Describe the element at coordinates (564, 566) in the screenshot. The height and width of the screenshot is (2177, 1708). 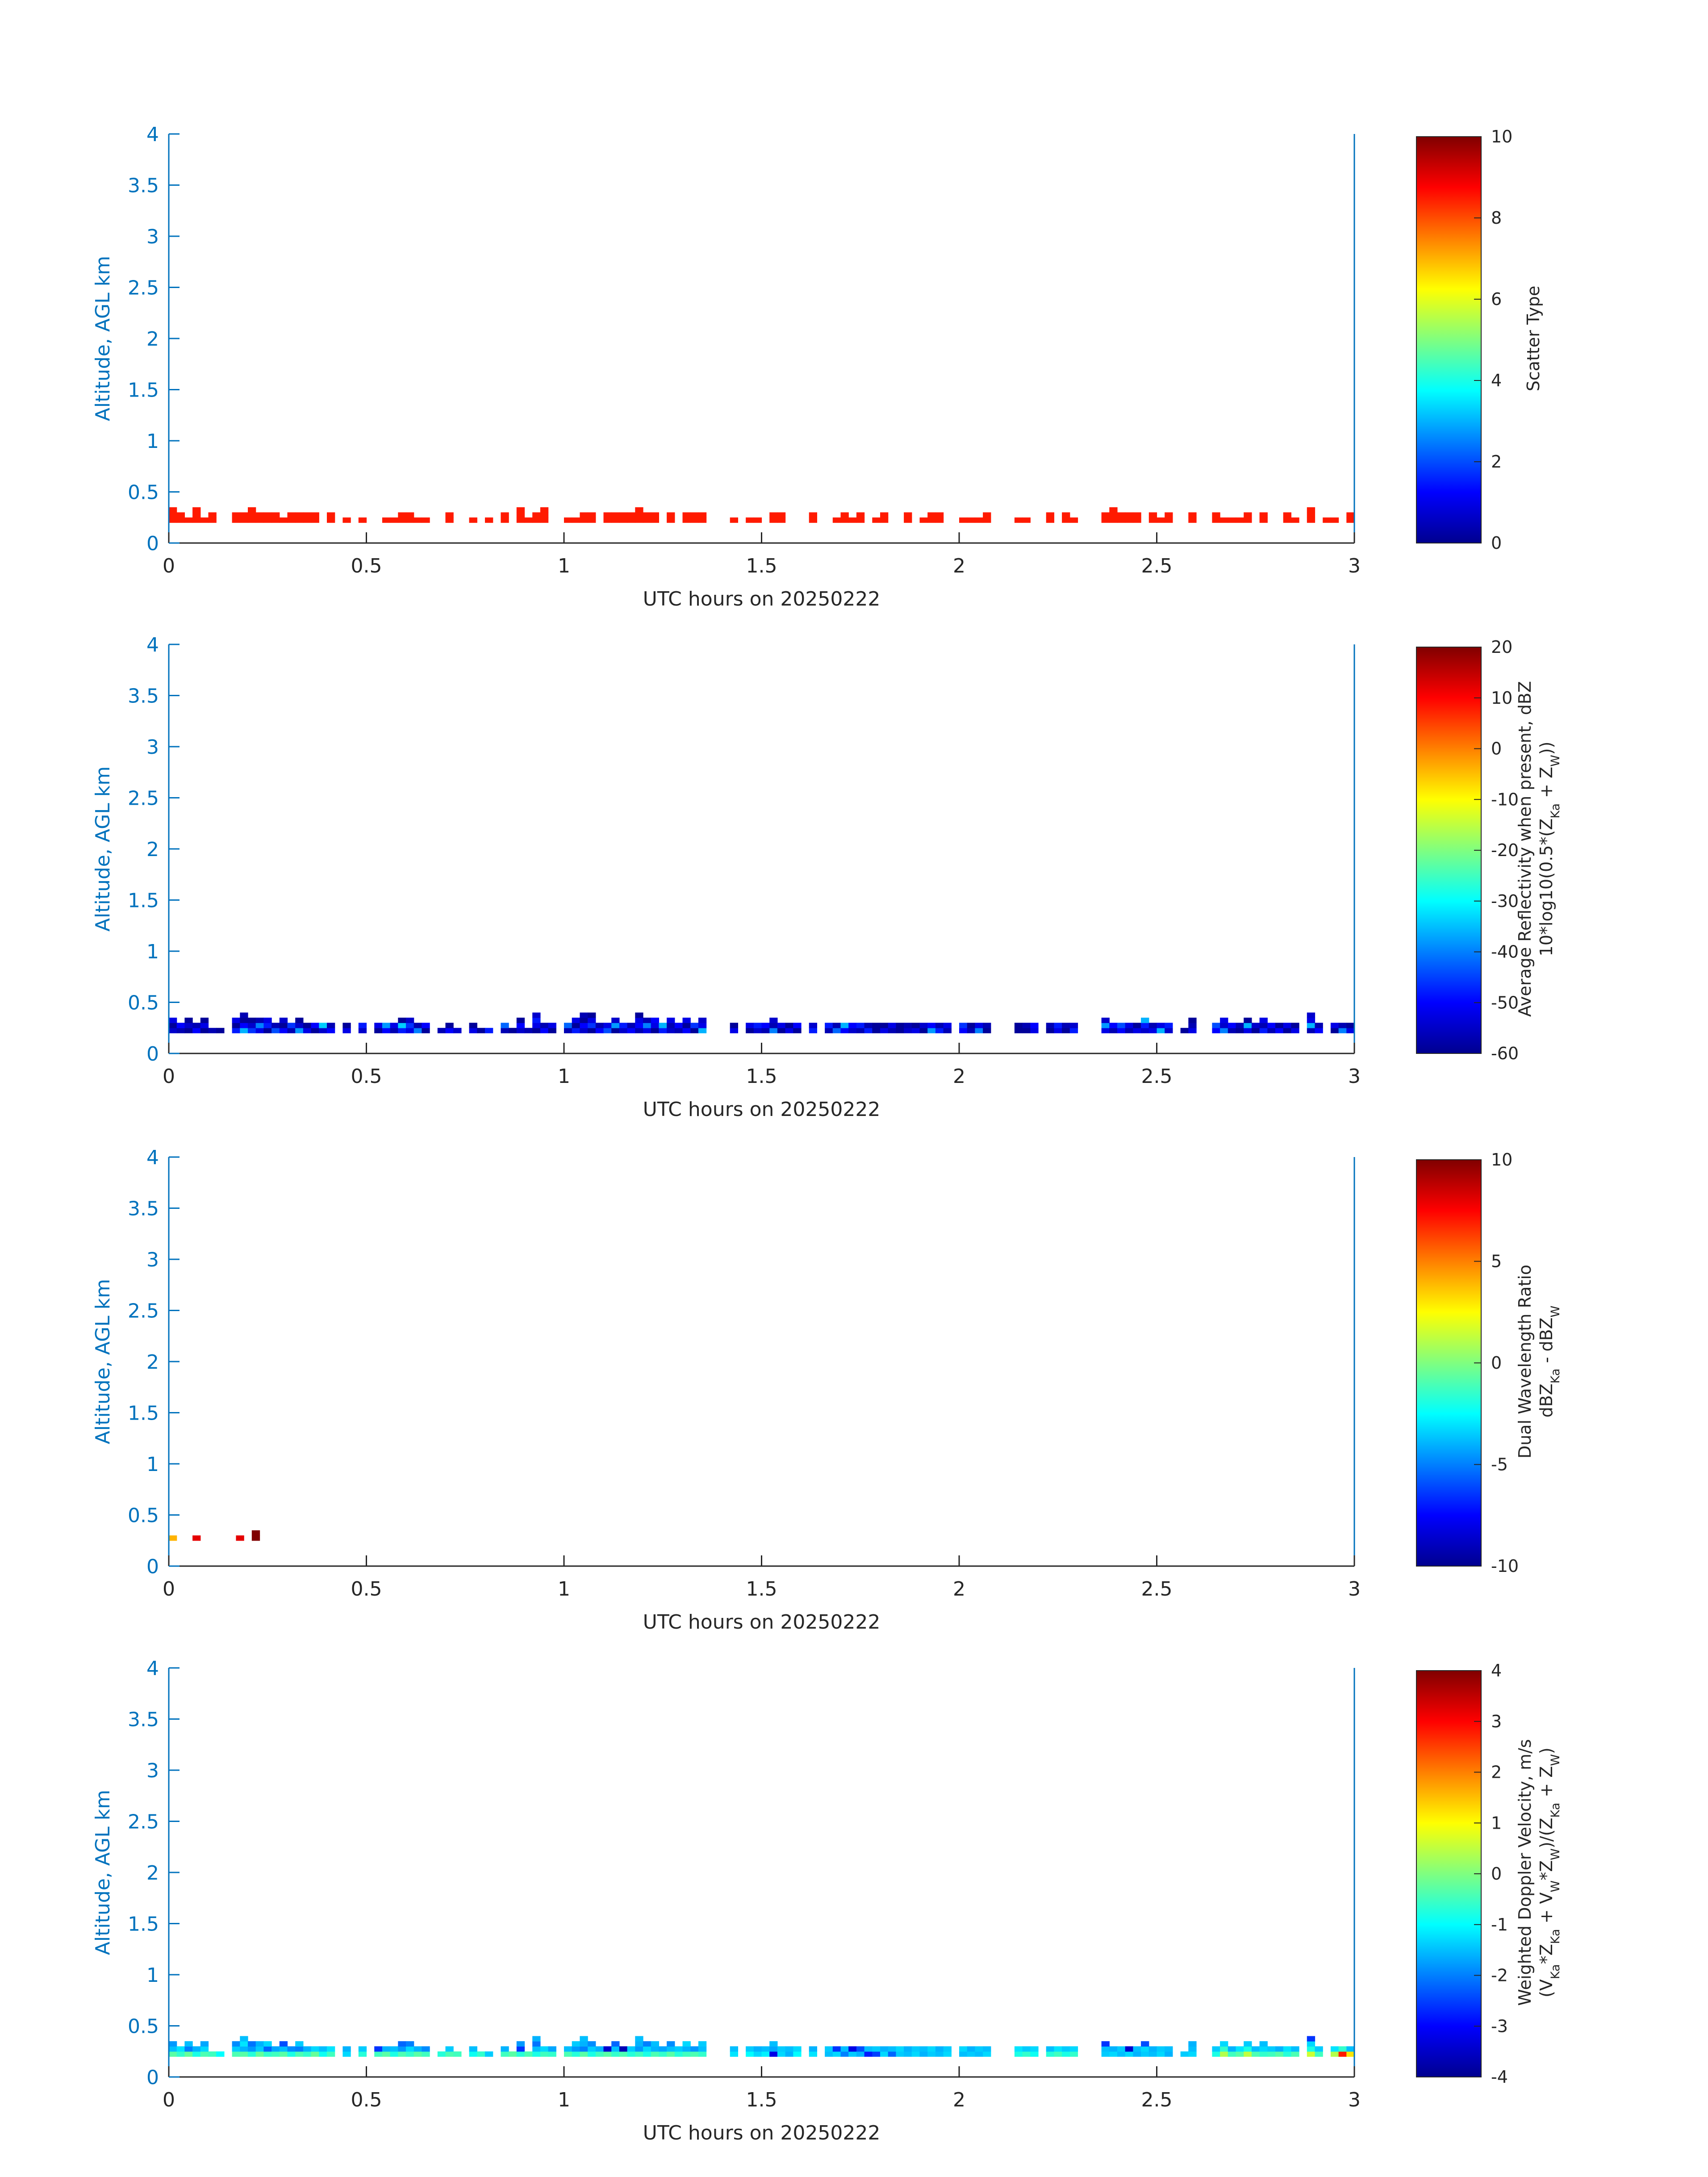
I see `x-tick-label: 1` at that location.